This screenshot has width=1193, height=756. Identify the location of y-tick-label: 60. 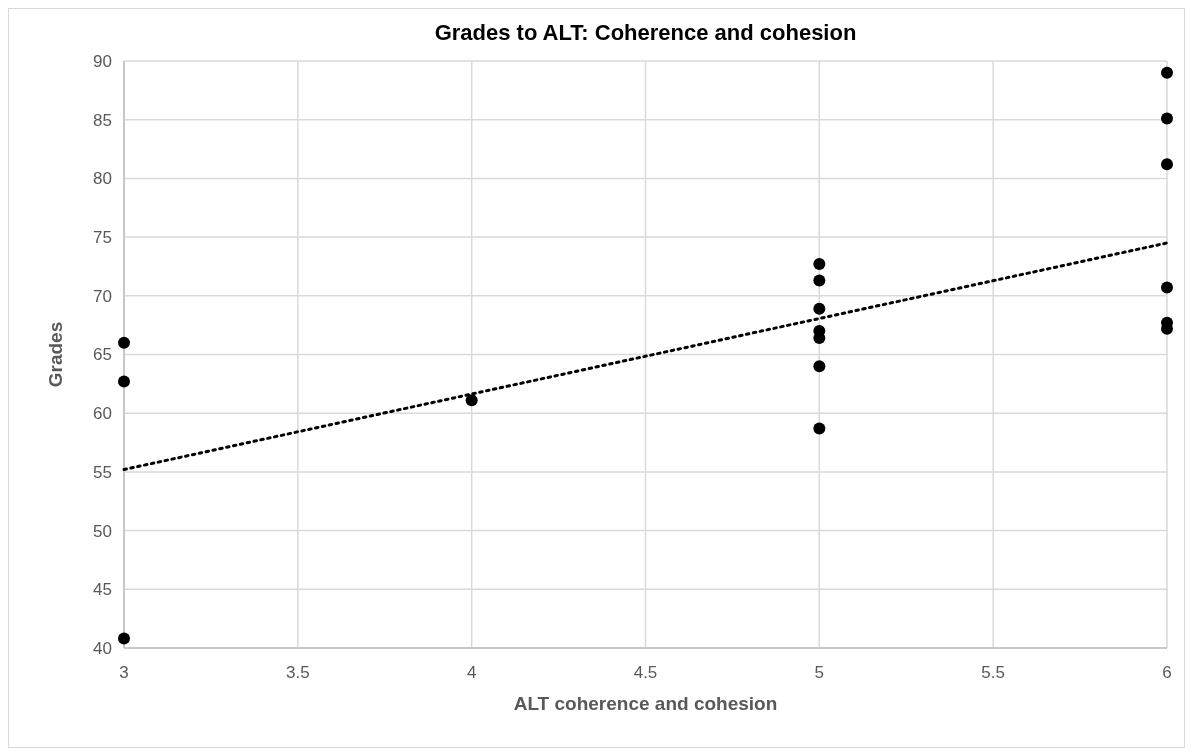
(102, 414).